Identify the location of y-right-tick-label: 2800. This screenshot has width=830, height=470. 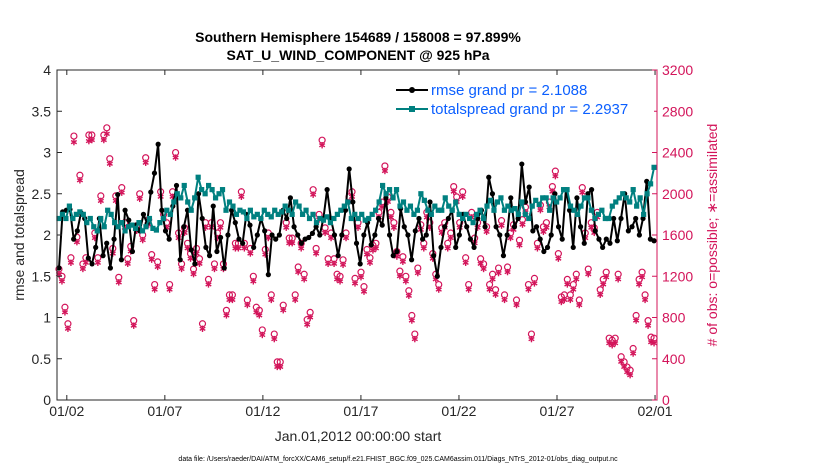
(677, 111).